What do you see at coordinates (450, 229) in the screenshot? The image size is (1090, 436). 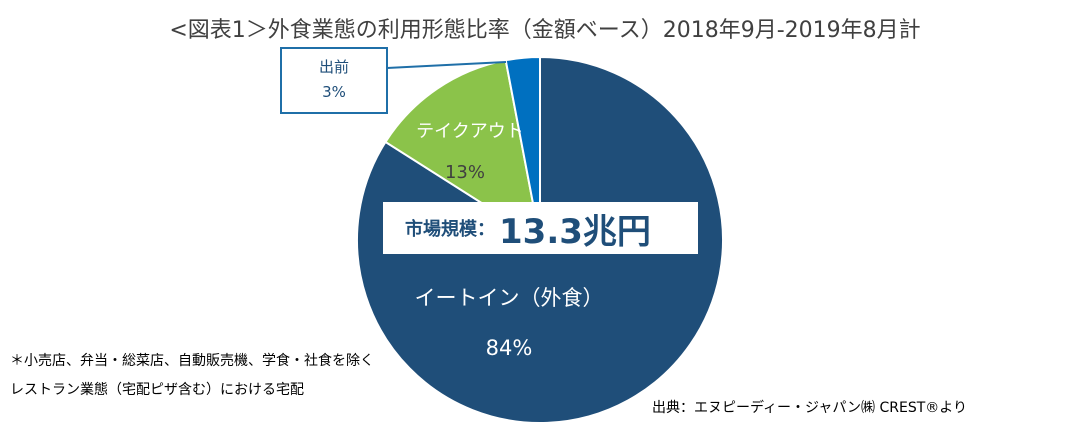 I see `market-size-label: 市場規模：` at bounding box center [450, 229].